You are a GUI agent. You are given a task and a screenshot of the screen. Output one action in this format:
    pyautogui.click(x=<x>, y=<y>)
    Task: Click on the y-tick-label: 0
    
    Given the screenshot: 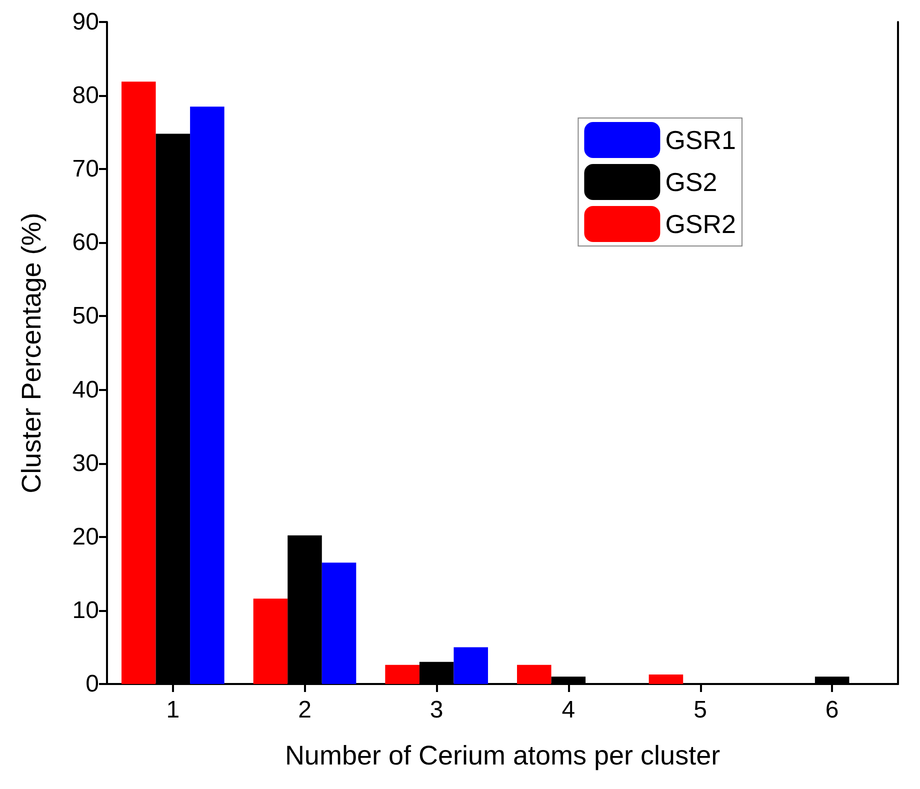 What is the action you would take?
    pyautogui.click(x=92, y=684)
    